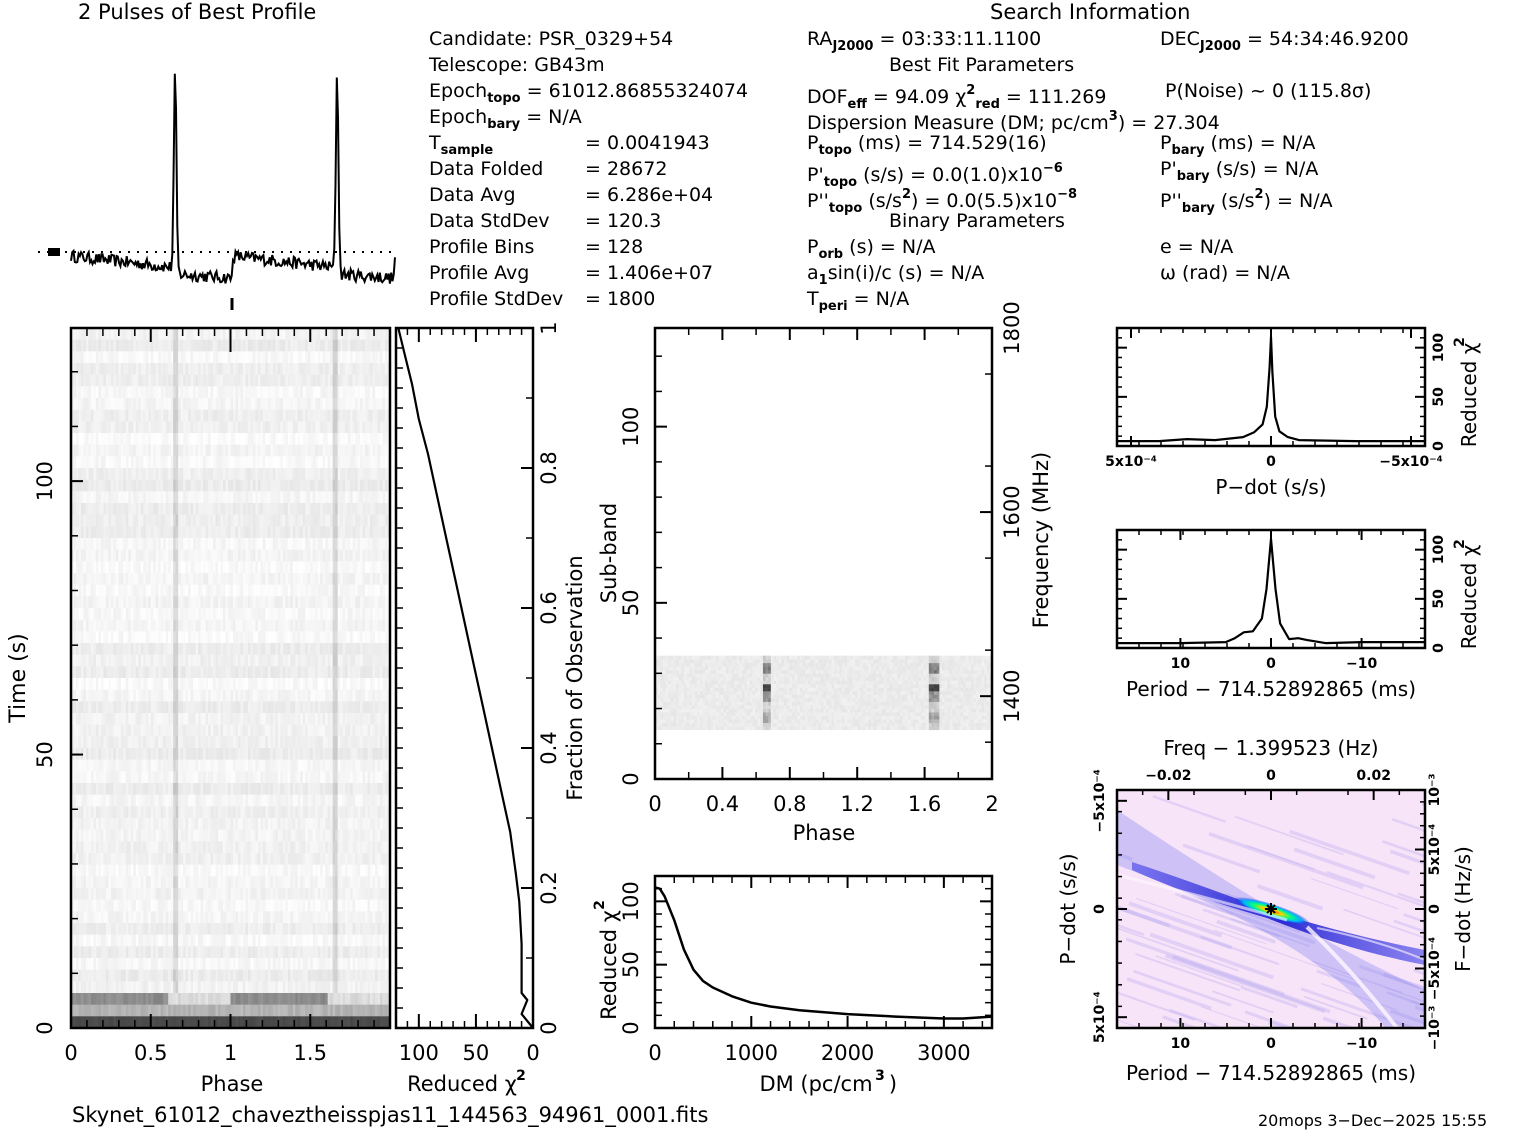 Image resolution: width=1517 pixels, height=1133 pixels. I want to click on ra-row: RAJ2000 = 03:33:11.1100, so click(924, 41).